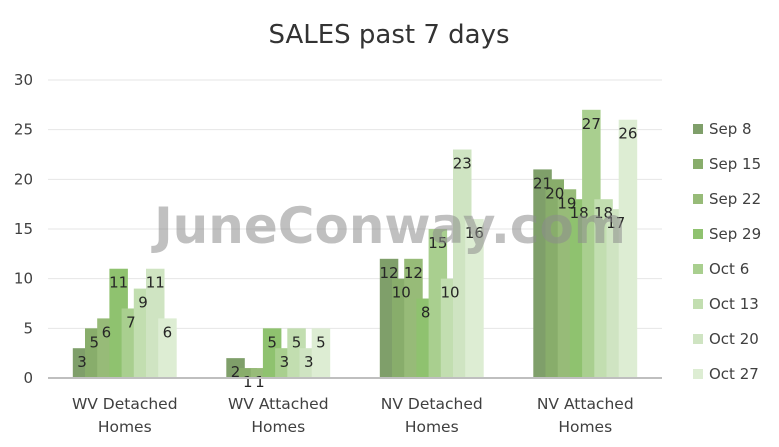  What do you see at coordinates (542, 183) in the screenshot?
I see `data-label: 21` at bounding box center [542, 183].